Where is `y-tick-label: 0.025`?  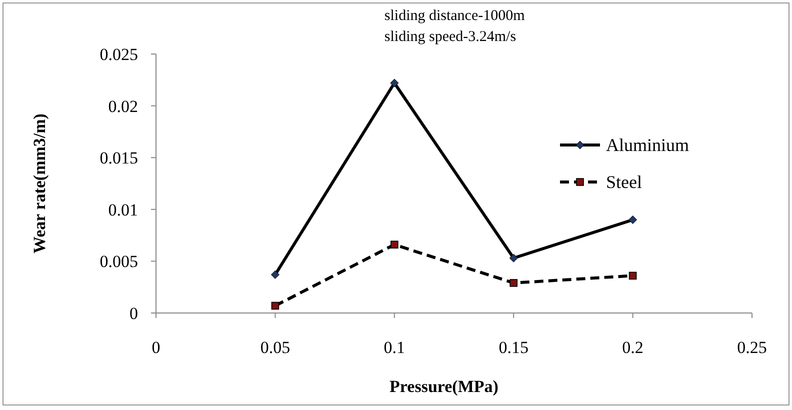 y-tick-label: 0.025 is located at coordinates (119, 54).